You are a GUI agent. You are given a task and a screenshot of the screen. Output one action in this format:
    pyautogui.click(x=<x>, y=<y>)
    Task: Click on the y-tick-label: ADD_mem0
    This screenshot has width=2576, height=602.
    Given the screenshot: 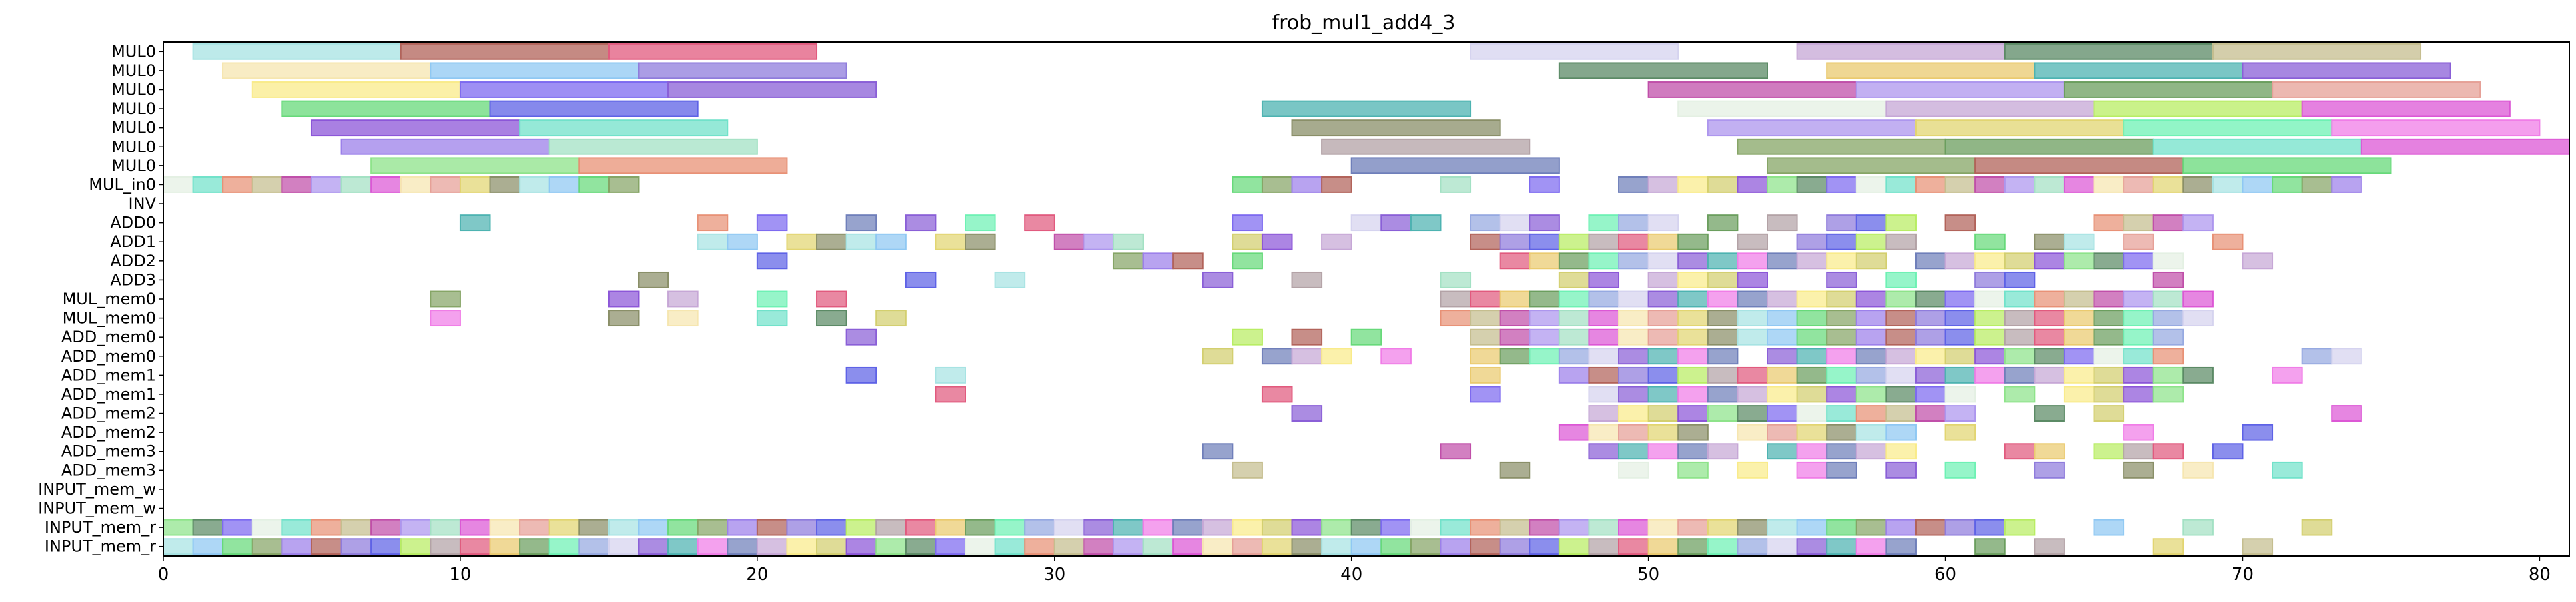 What is the action you would take?
    pyautogui.click(x=109, y=337)
    